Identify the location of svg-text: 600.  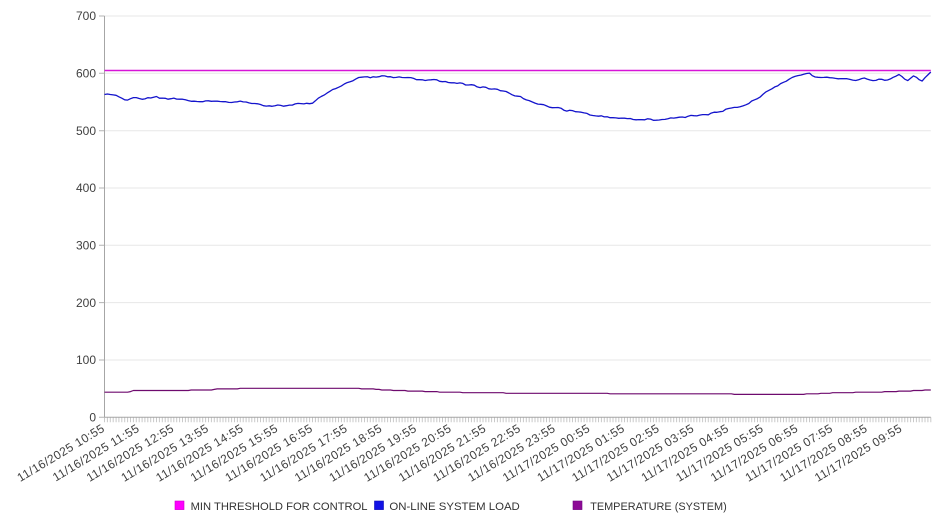
(86, 74).